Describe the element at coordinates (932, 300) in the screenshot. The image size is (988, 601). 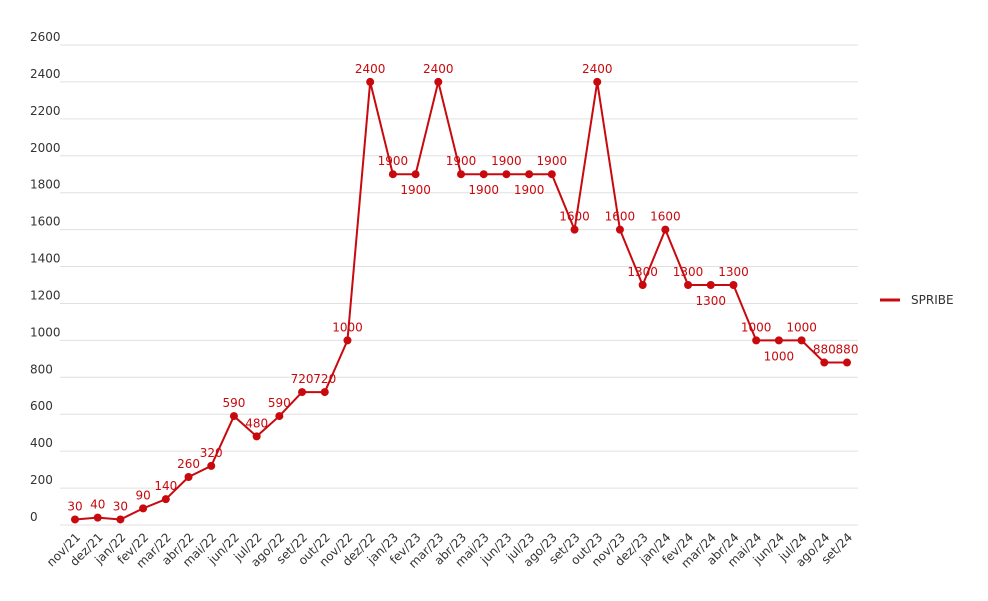
I see `legend-label: SPRIBE` at that location.